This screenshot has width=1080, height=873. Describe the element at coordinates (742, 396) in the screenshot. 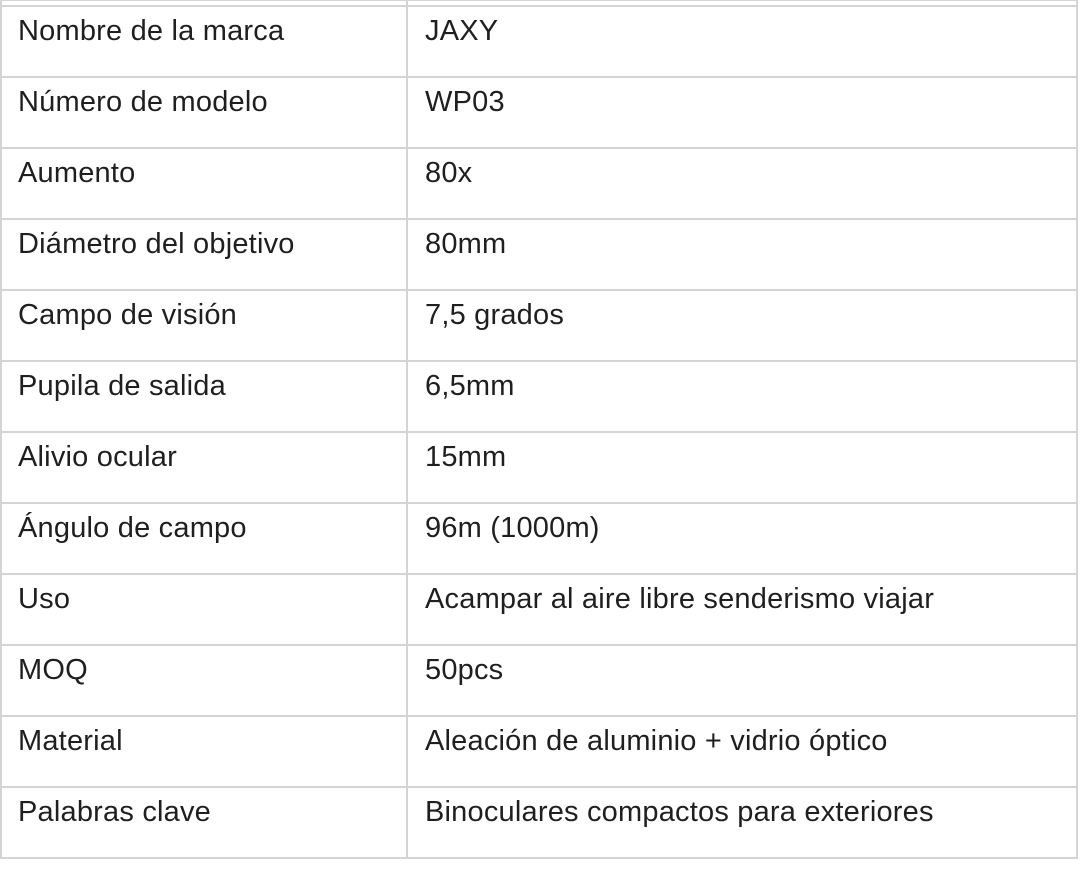

I see `spec-value-cell: 6,5mm` at that location.